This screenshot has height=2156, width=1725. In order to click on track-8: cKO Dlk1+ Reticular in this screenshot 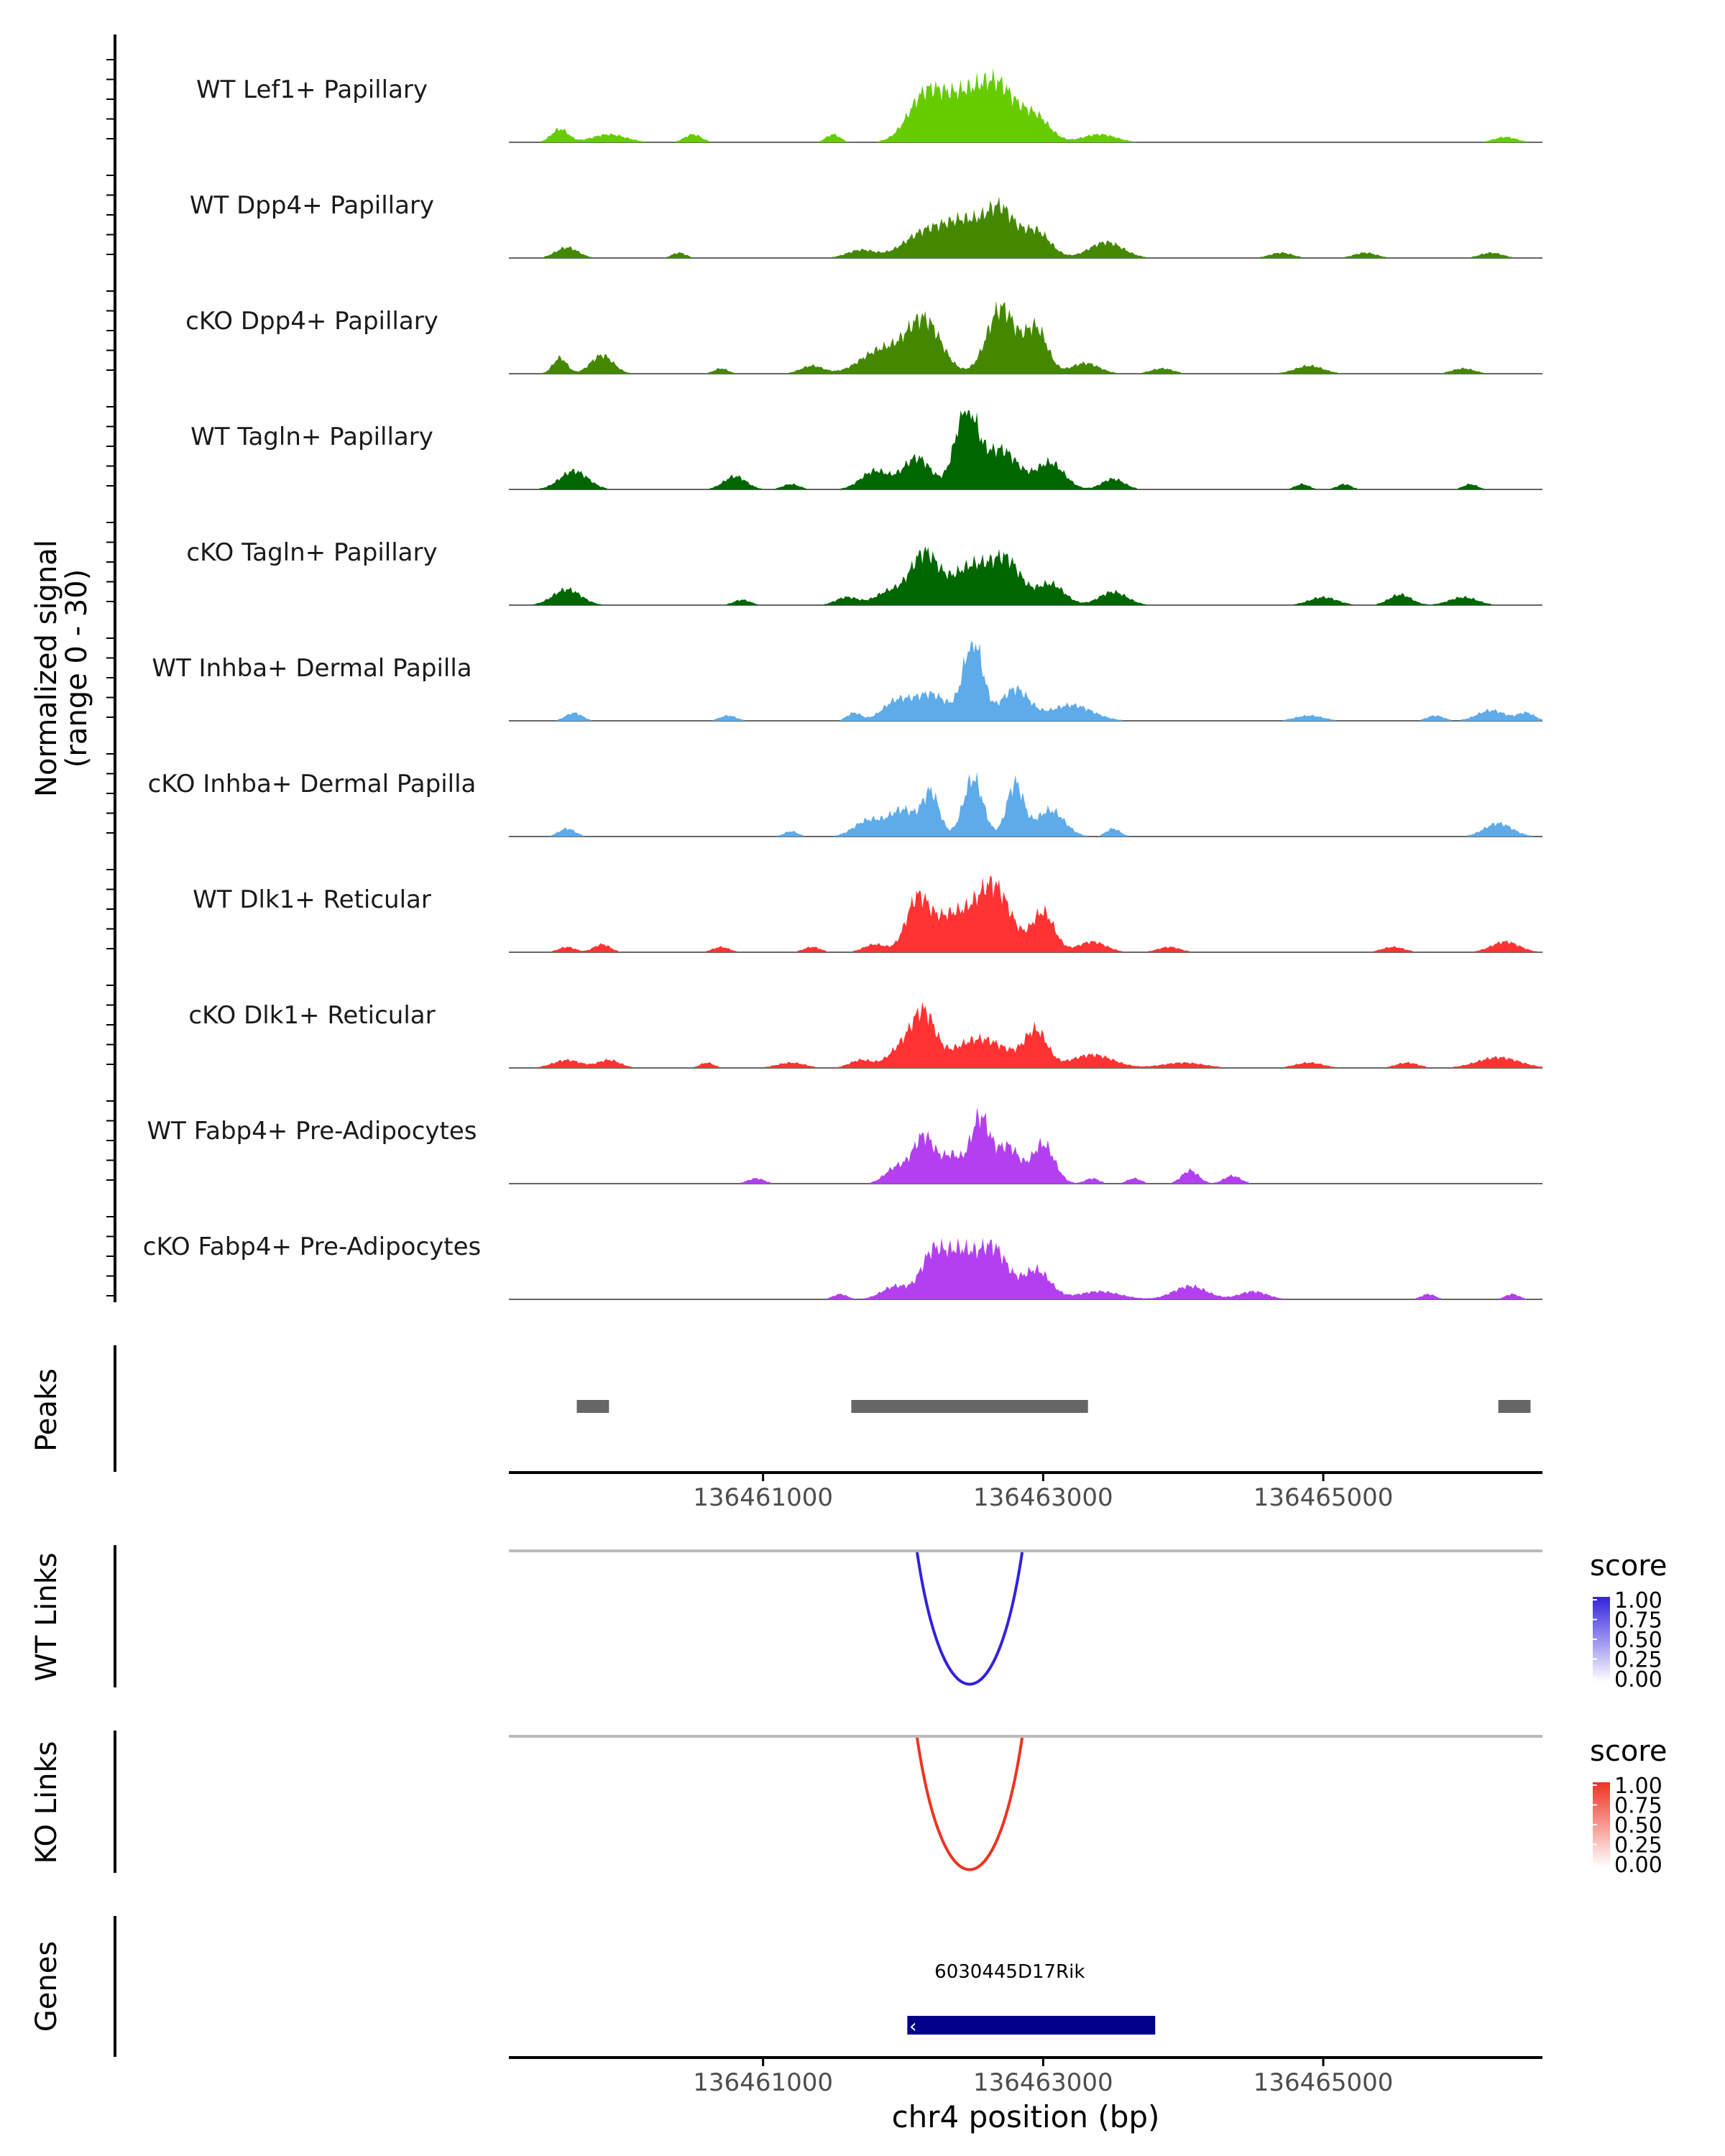, I will do `click(865, 1035)`.